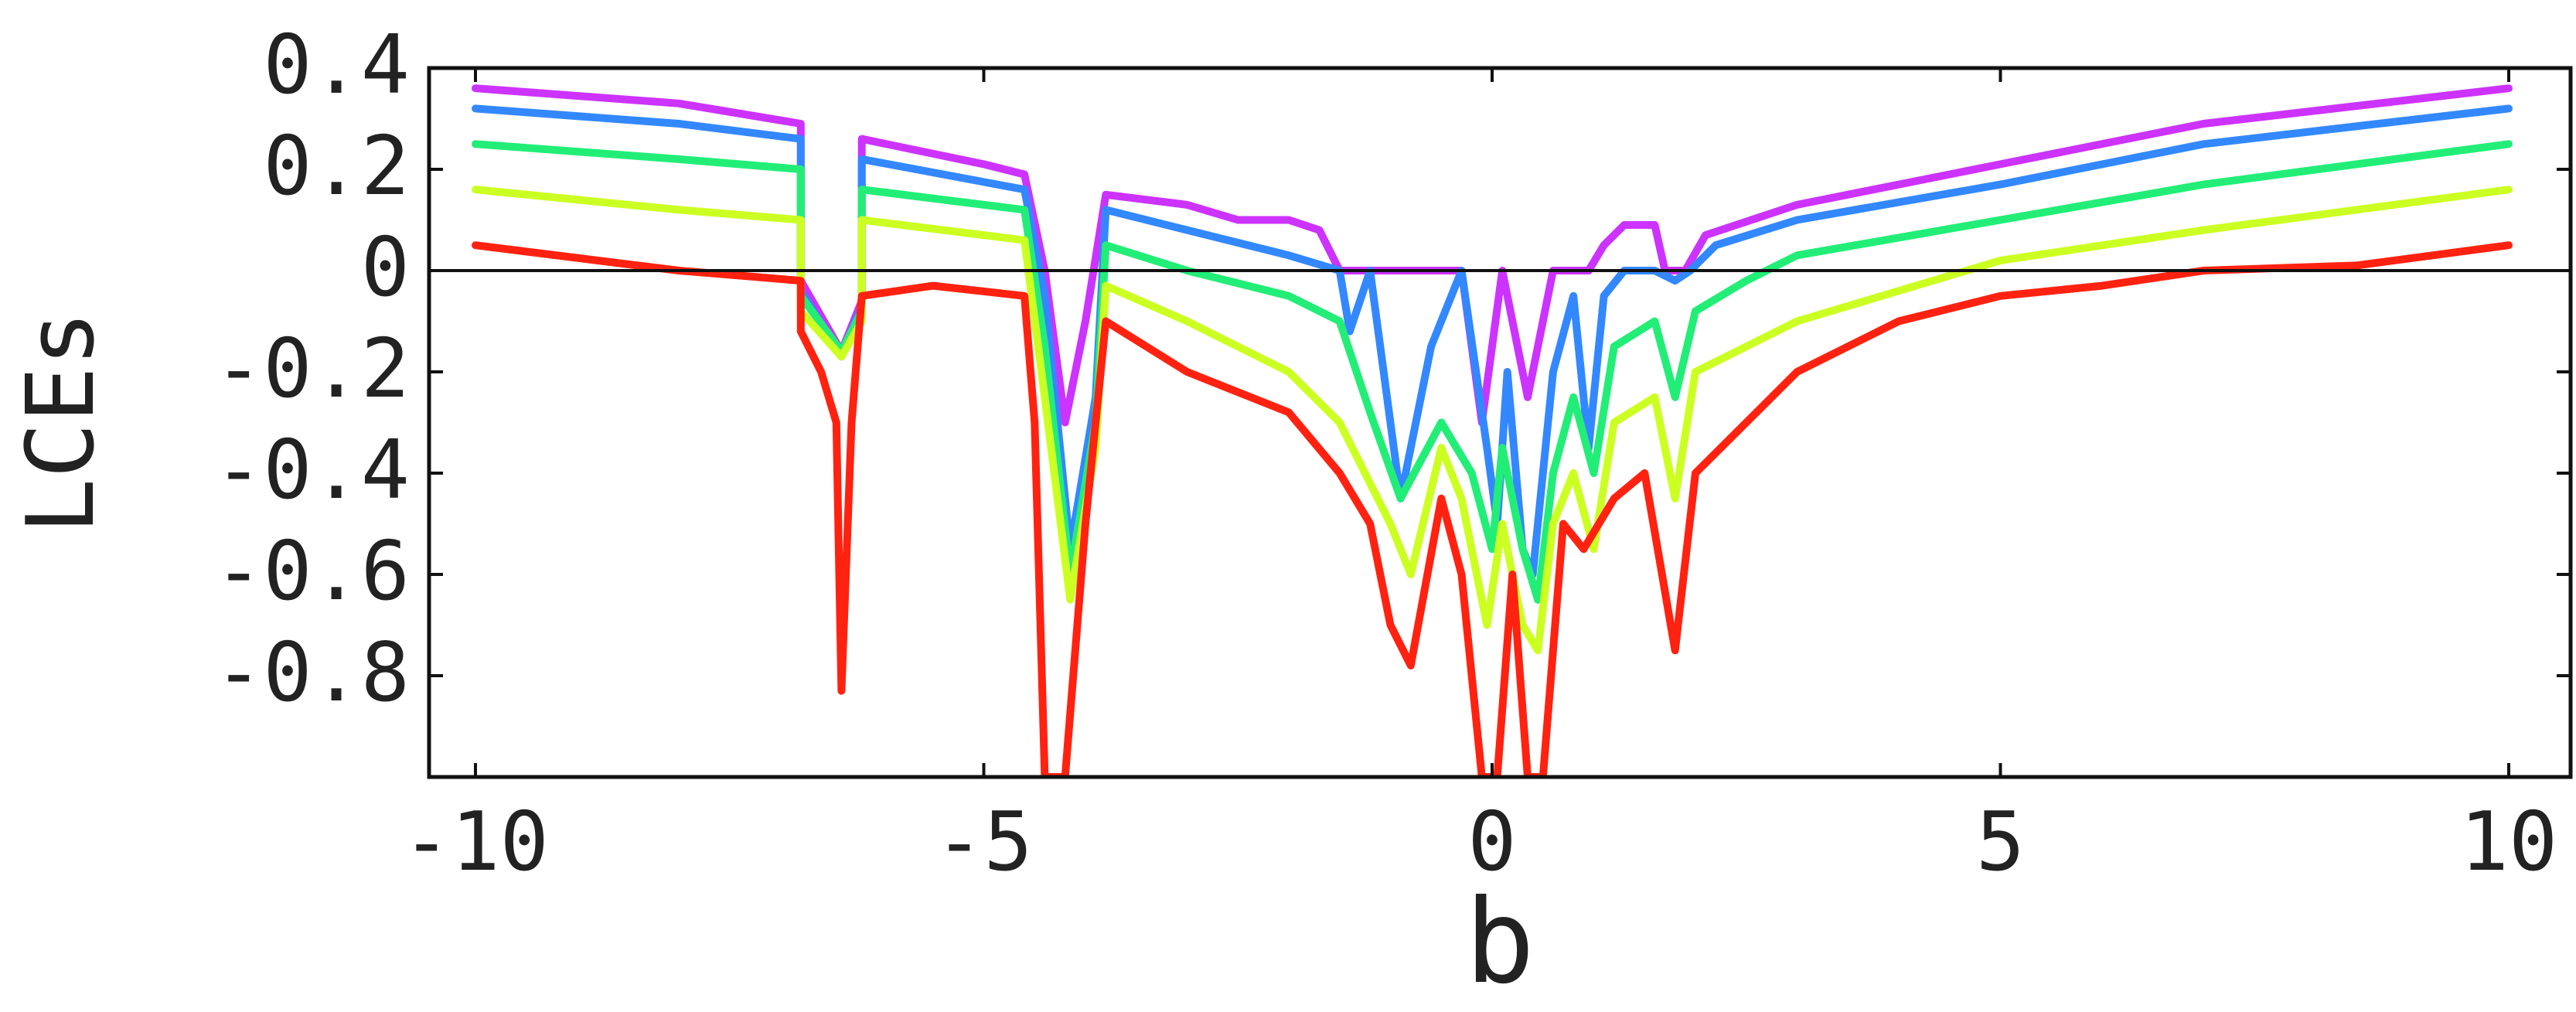 This screenshot has height=1012, width=2576. What do you see at coordinates (475, 842) in the screenshot?
I see `x-tick-label: -10` at bounding box center [475, 842].